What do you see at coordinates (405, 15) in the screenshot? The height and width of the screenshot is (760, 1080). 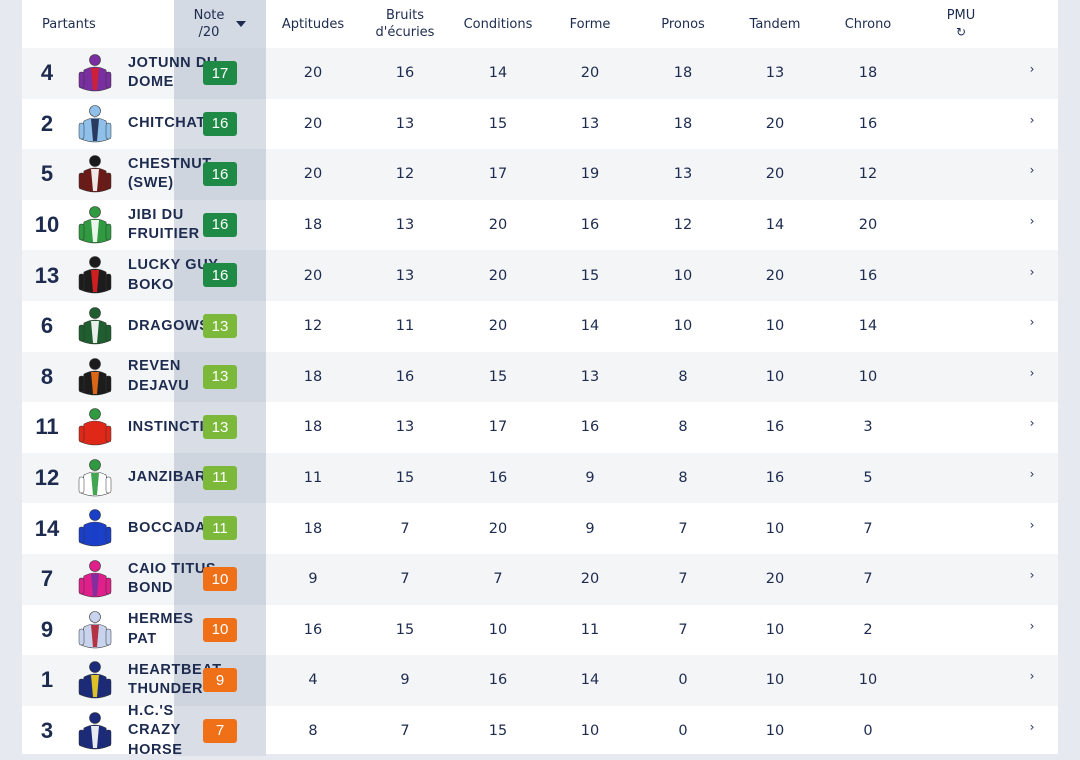 I see `header-bruits-line1: Bruits` at bounding box center [405, 15].